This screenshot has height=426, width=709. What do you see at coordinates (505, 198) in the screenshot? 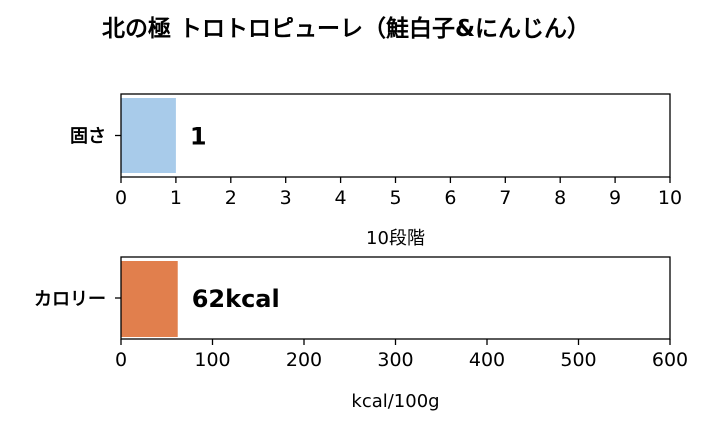
I see `hardness-x-tick-label: 7` at bounding box center [505, 198].